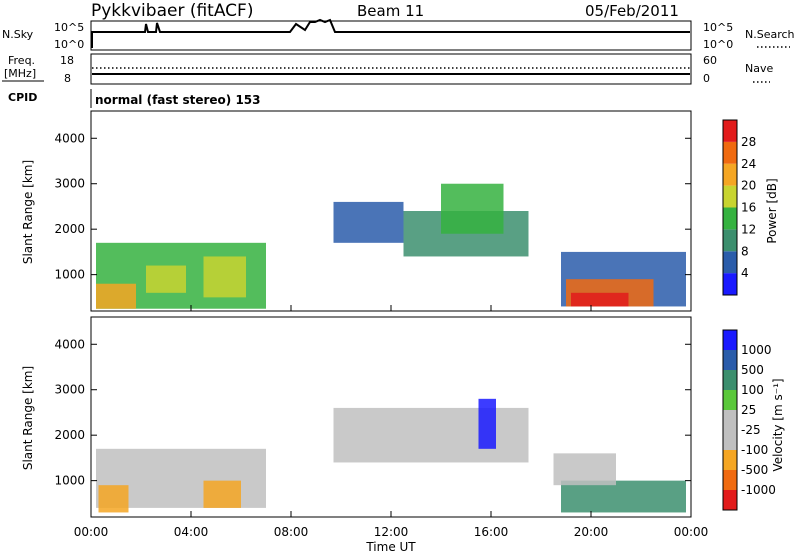 The image size is (800, 554). Describe the element at coordinates (69, 275) in the screenshot. I see `power-ytick-label: 1000` at that location.